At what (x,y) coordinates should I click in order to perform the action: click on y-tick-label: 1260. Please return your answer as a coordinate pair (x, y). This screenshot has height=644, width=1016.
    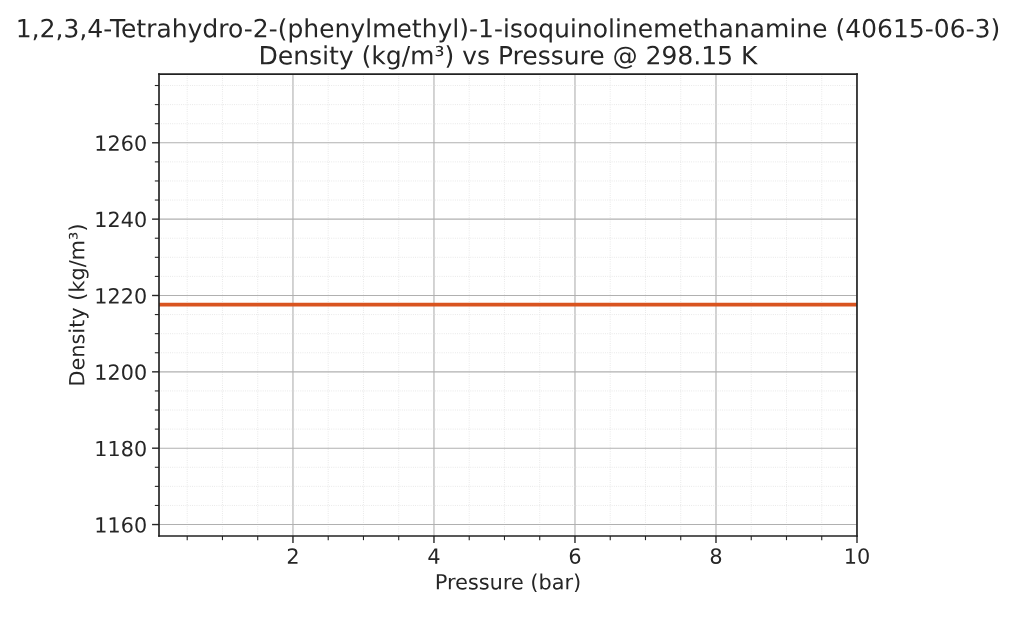
    Looking at the image, I should click on (121, 143).